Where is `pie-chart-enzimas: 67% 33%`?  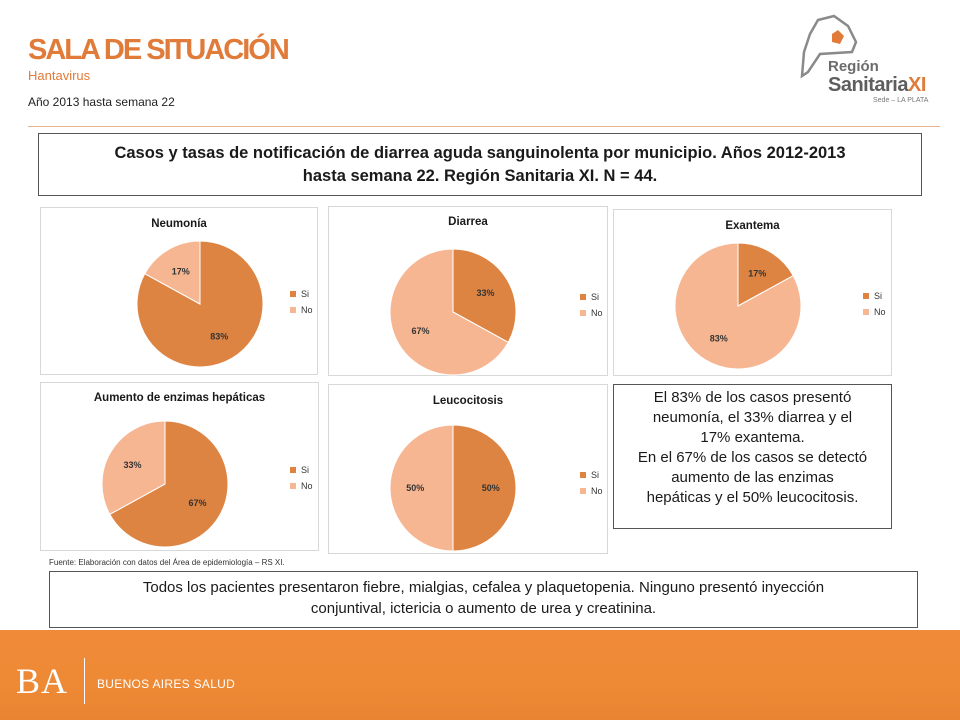 pie-chart-enzimas: 67% 33% is located at coordinates (165, 484).